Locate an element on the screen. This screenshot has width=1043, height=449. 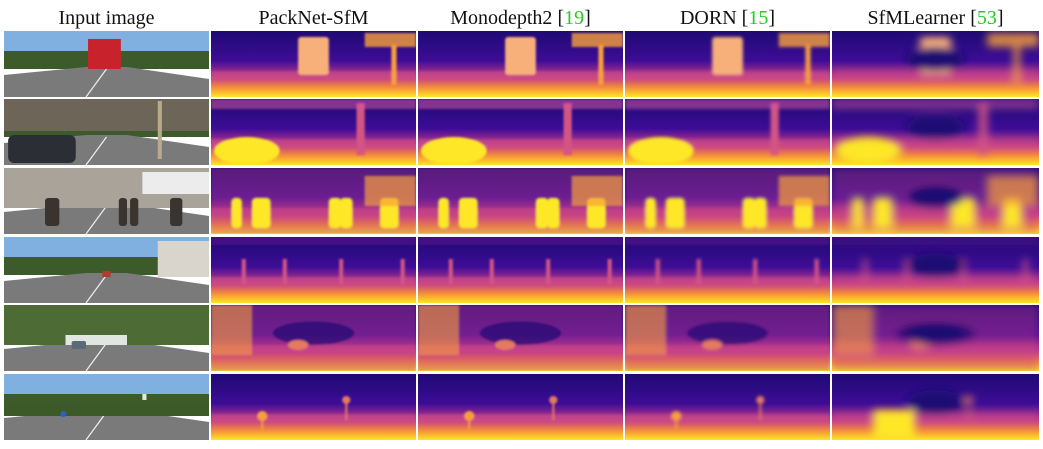
header-monodepth2: Monodepth2 [19] is located at coordinates (520, 18).